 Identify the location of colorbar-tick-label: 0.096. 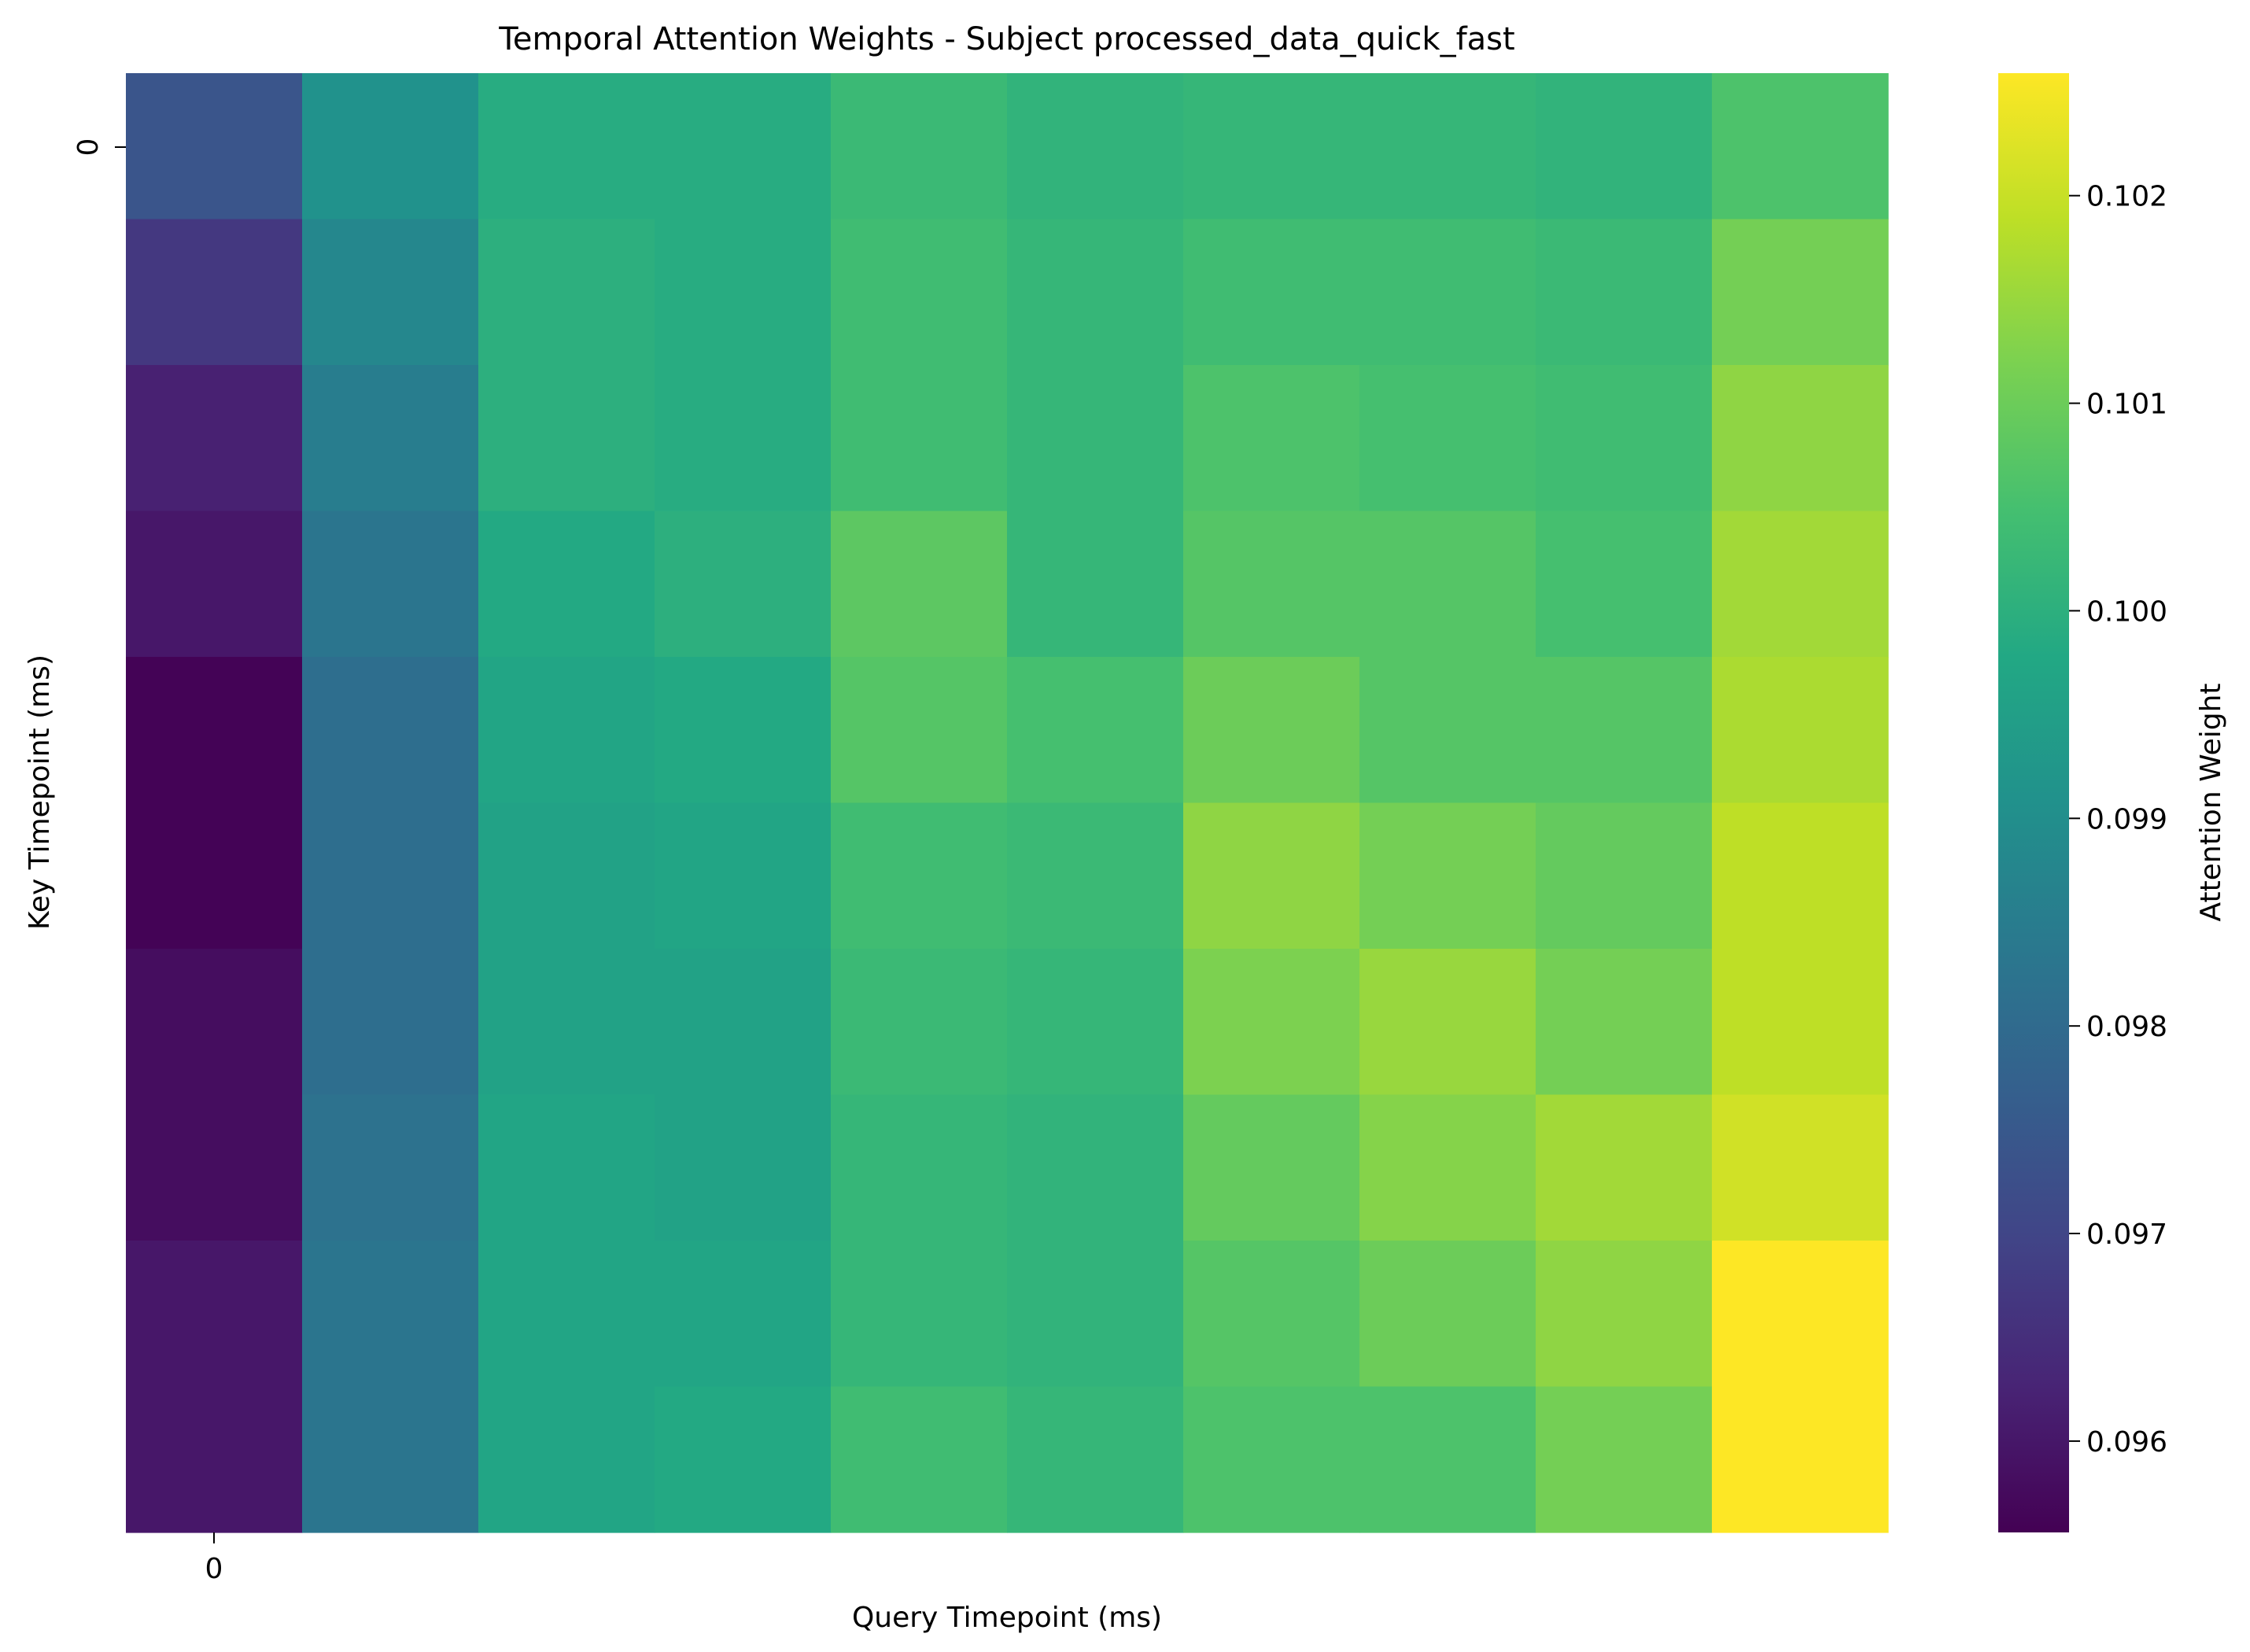
(2126, 1442).